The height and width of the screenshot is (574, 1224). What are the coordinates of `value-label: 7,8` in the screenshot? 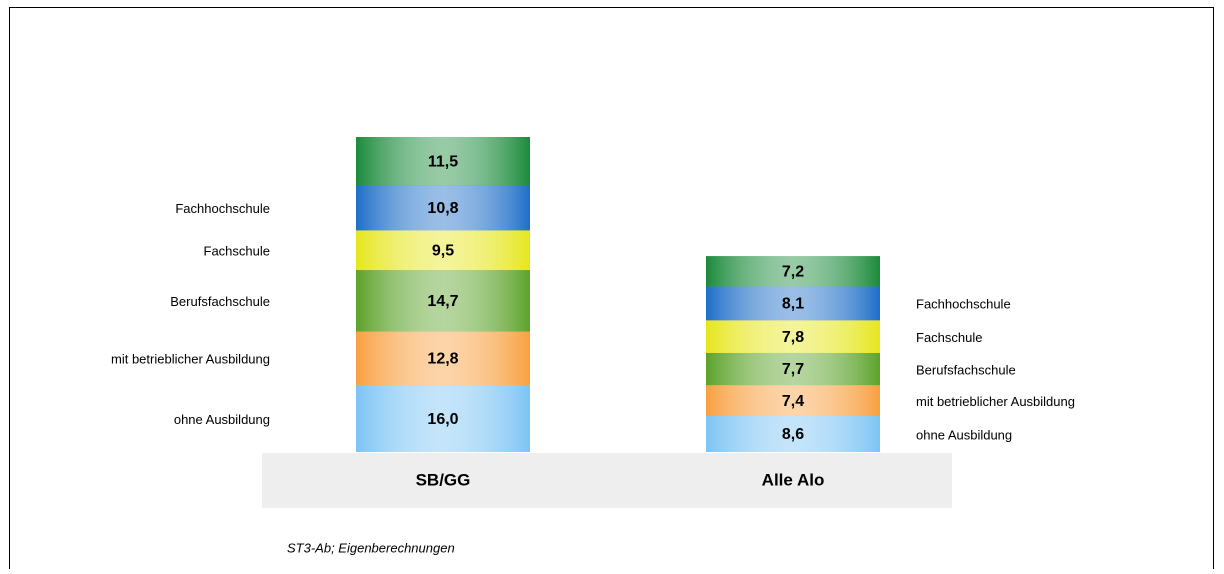 It's located at (793, 337).